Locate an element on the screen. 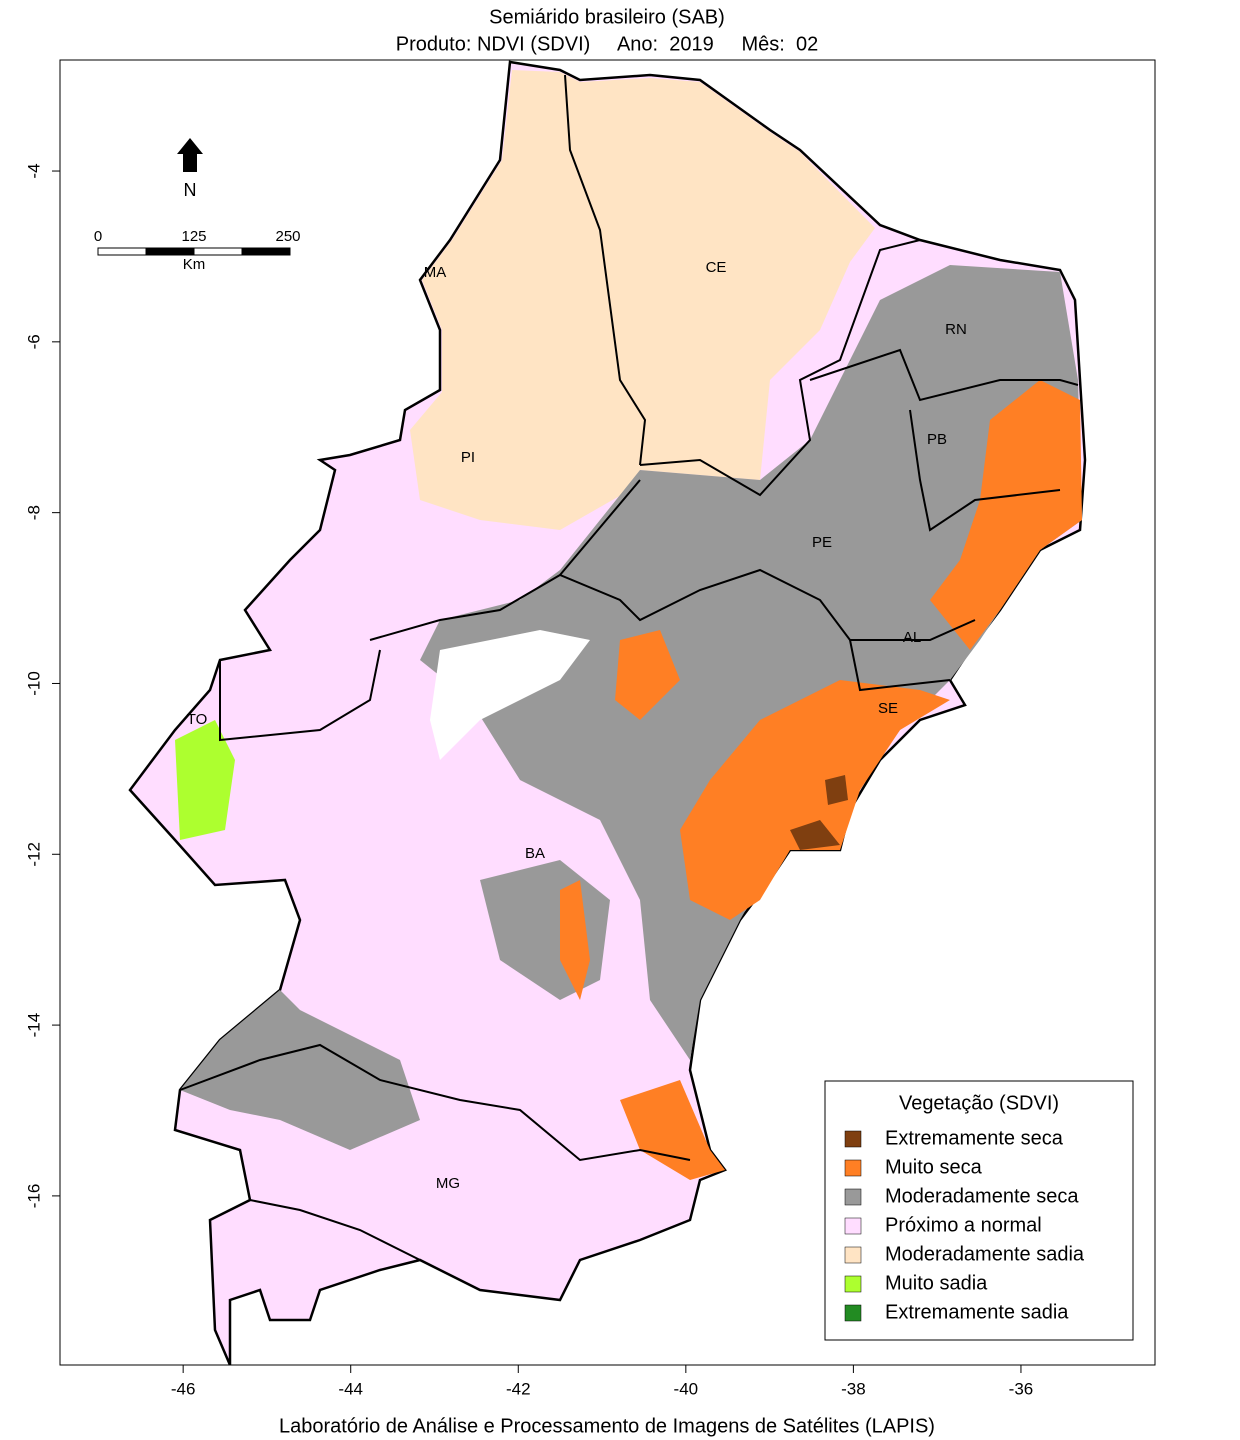 The height and width of the screenshot is (1440, 1240). y-tick-label: -14 is located at coordinates (33, 1025).